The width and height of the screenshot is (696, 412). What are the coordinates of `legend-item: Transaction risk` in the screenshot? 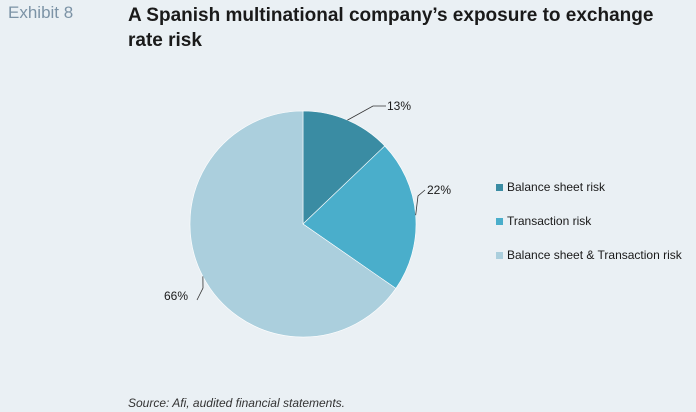 It's located at (589, 221).